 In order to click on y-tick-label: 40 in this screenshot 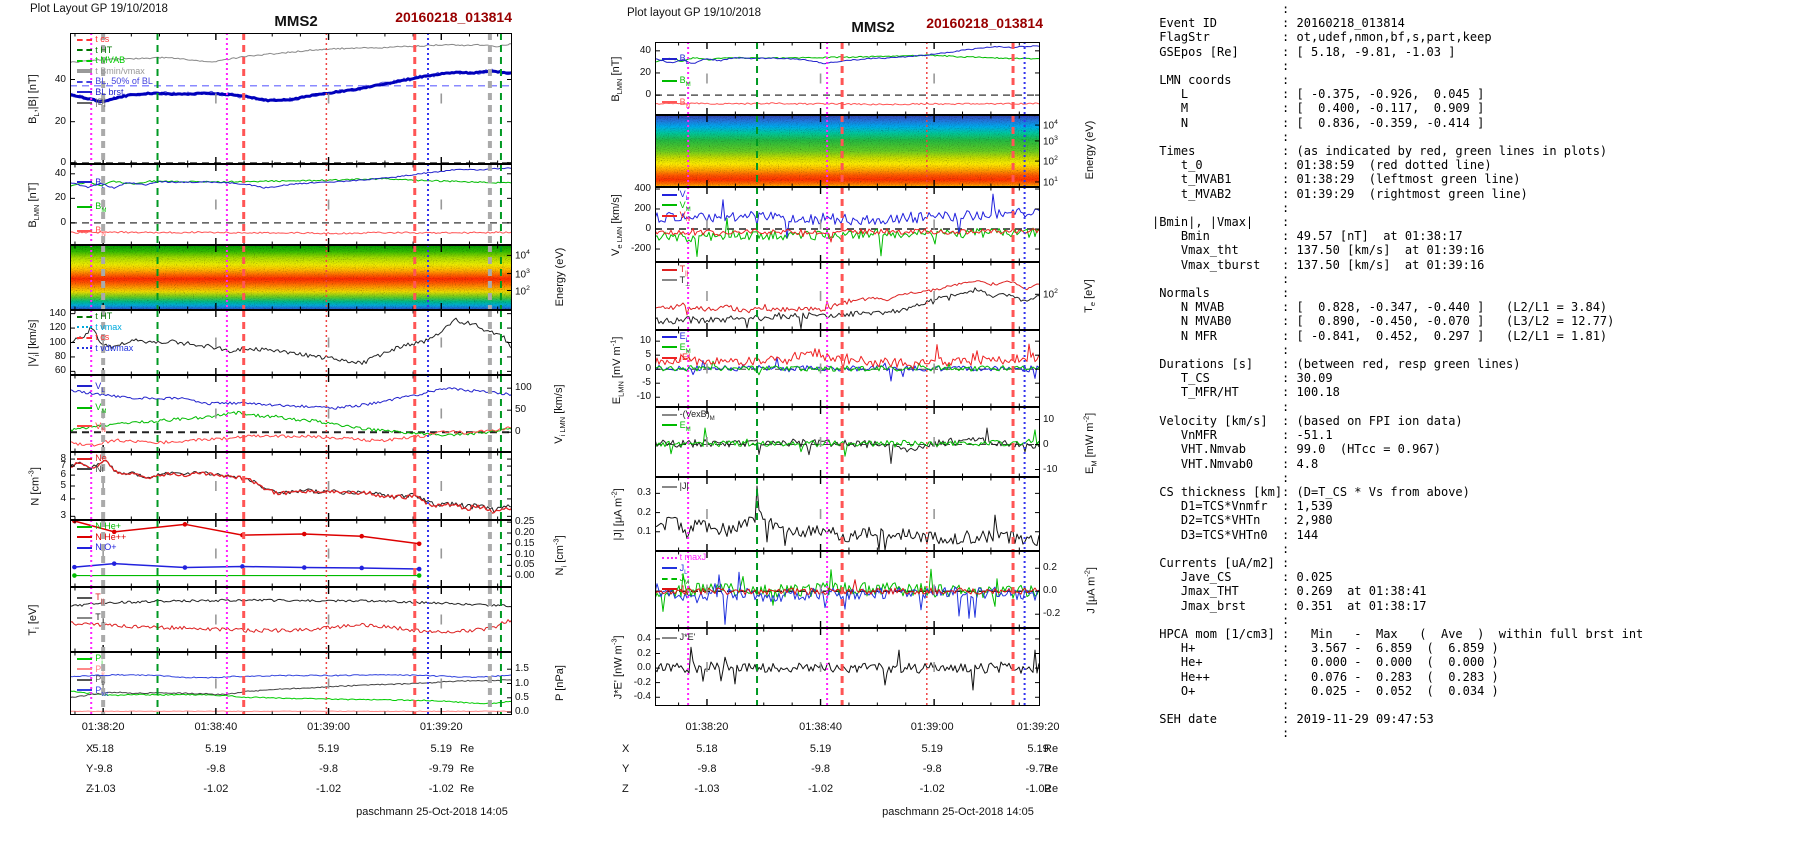, I will do `click(60, 79)`.